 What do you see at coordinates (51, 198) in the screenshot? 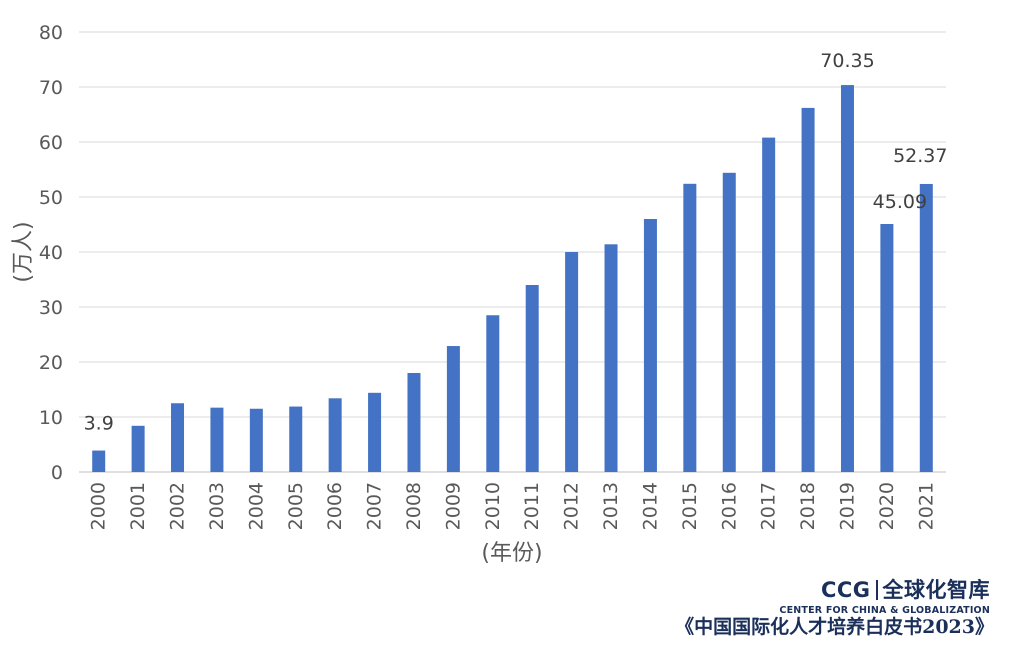
I see `y-tick-label: 50` at bounding box center [51, 198].